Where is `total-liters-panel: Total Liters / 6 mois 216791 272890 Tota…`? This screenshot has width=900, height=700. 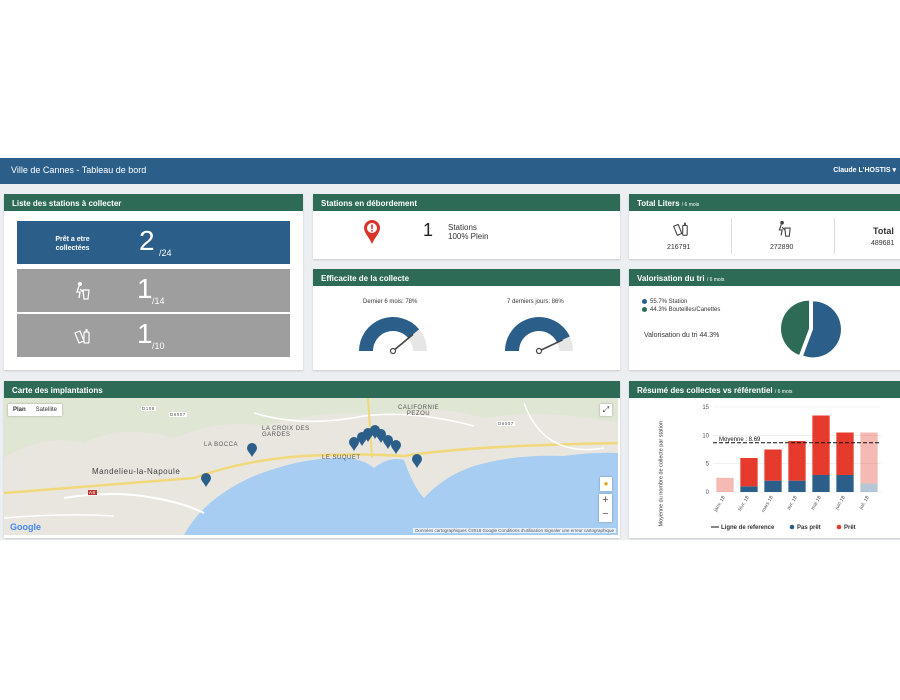
total-liters-panel: Total Liters / 6 mois 216791 272890 Tota… is located at coordinates (764, 226).